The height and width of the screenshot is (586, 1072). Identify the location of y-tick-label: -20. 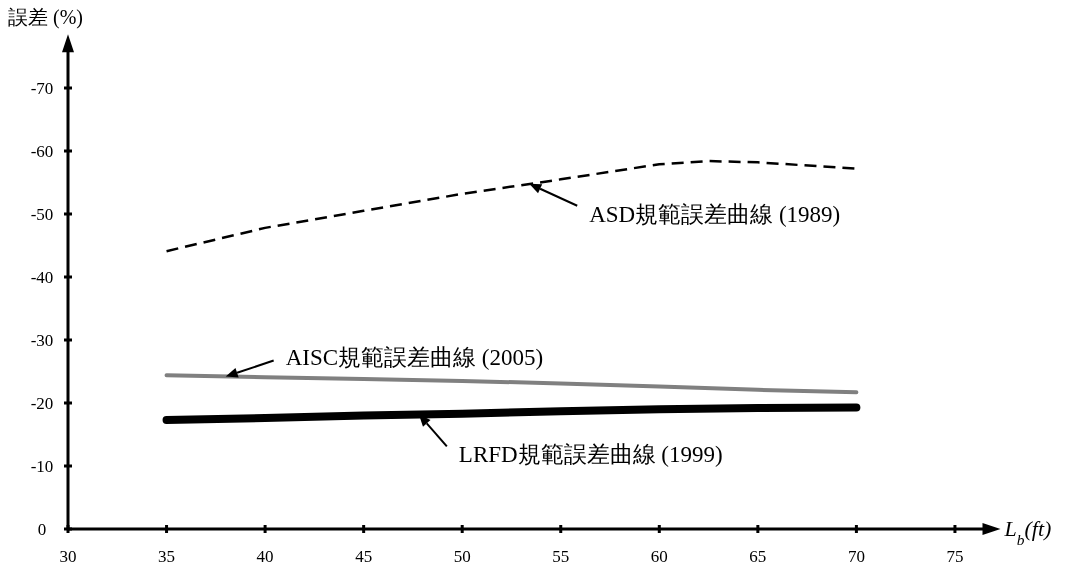
(42, 403).